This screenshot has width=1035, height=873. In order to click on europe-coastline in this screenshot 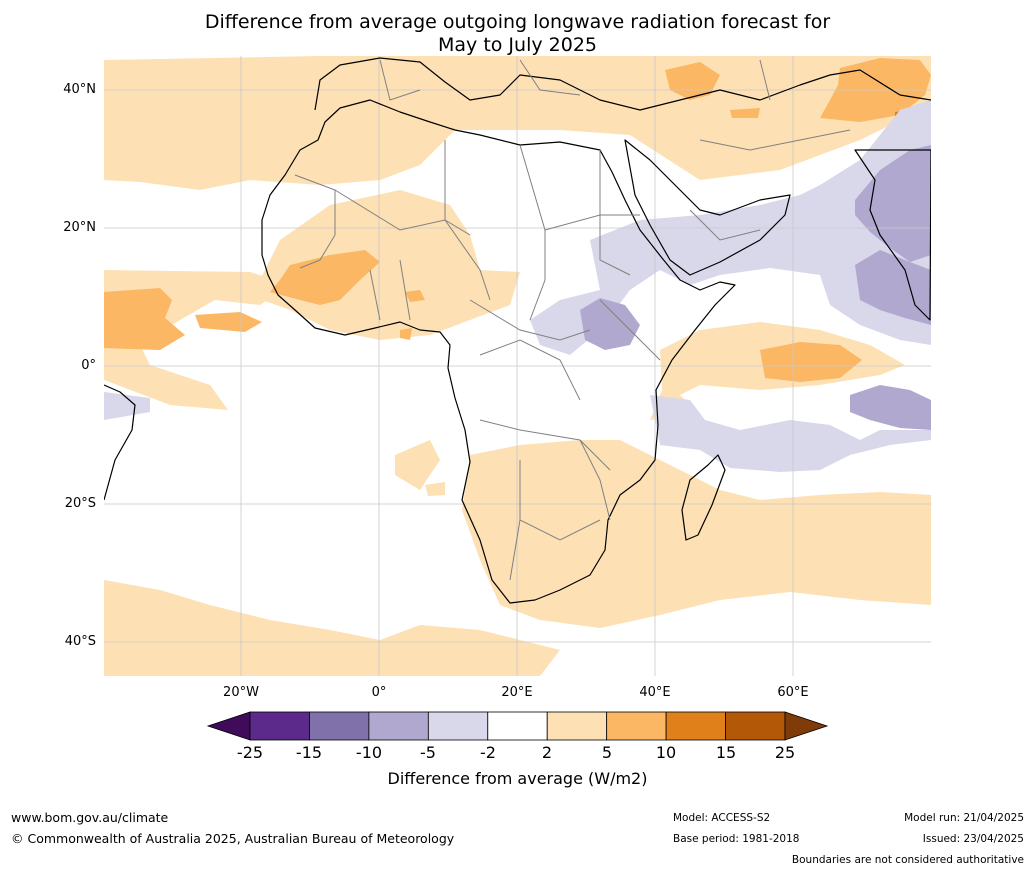, I will do `click(622, 84)`.